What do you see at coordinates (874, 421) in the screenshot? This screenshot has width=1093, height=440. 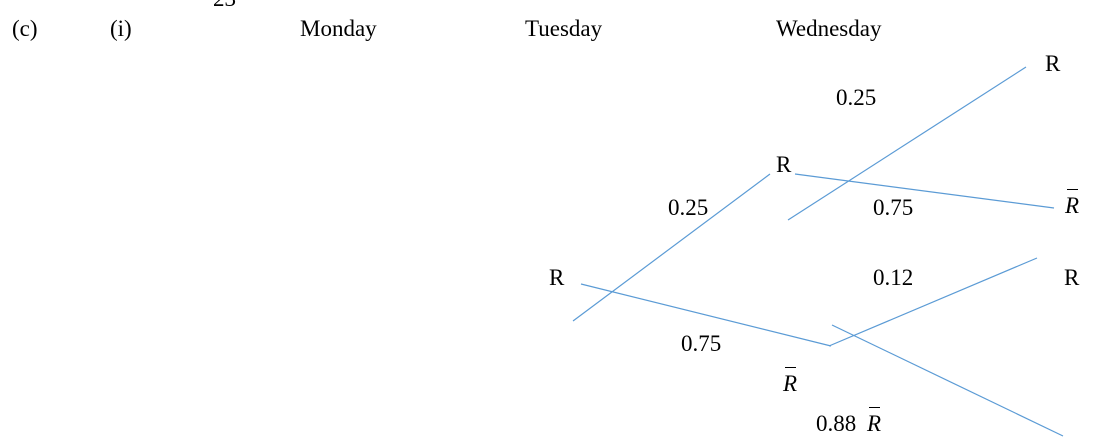 I see `node-wed-rbar-after-rbar: R` at bounding box center [874, 421].